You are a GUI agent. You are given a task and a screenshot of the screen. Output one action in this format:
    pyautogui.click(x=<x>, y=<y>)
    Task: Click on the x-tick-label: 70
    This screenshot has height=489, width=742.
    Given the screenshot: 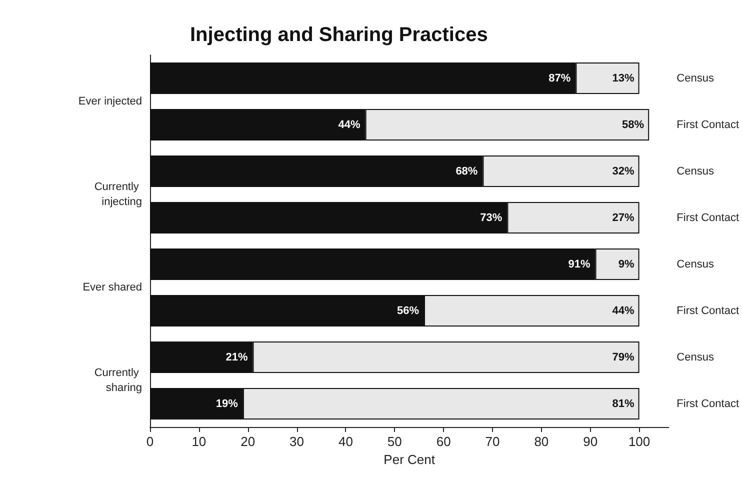 What is the action you would take?
    pyautogui.click(x=492, y=441)
    